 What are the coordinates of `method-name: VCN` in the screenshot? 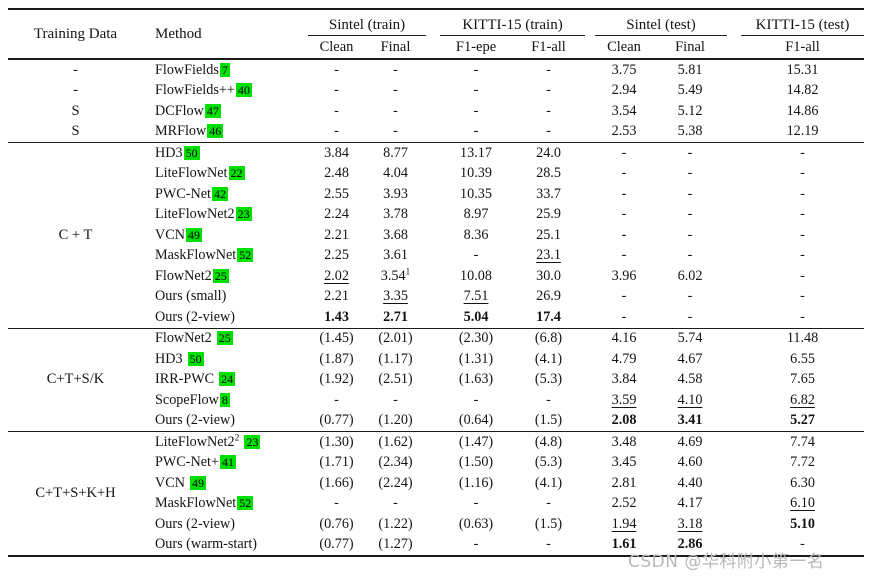 It's located at (170, 234).